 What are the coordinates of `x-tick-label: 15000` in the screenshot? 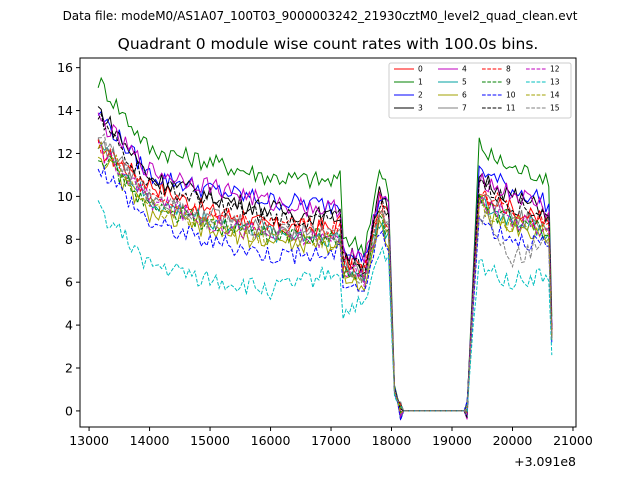 It's located at (210, 440).